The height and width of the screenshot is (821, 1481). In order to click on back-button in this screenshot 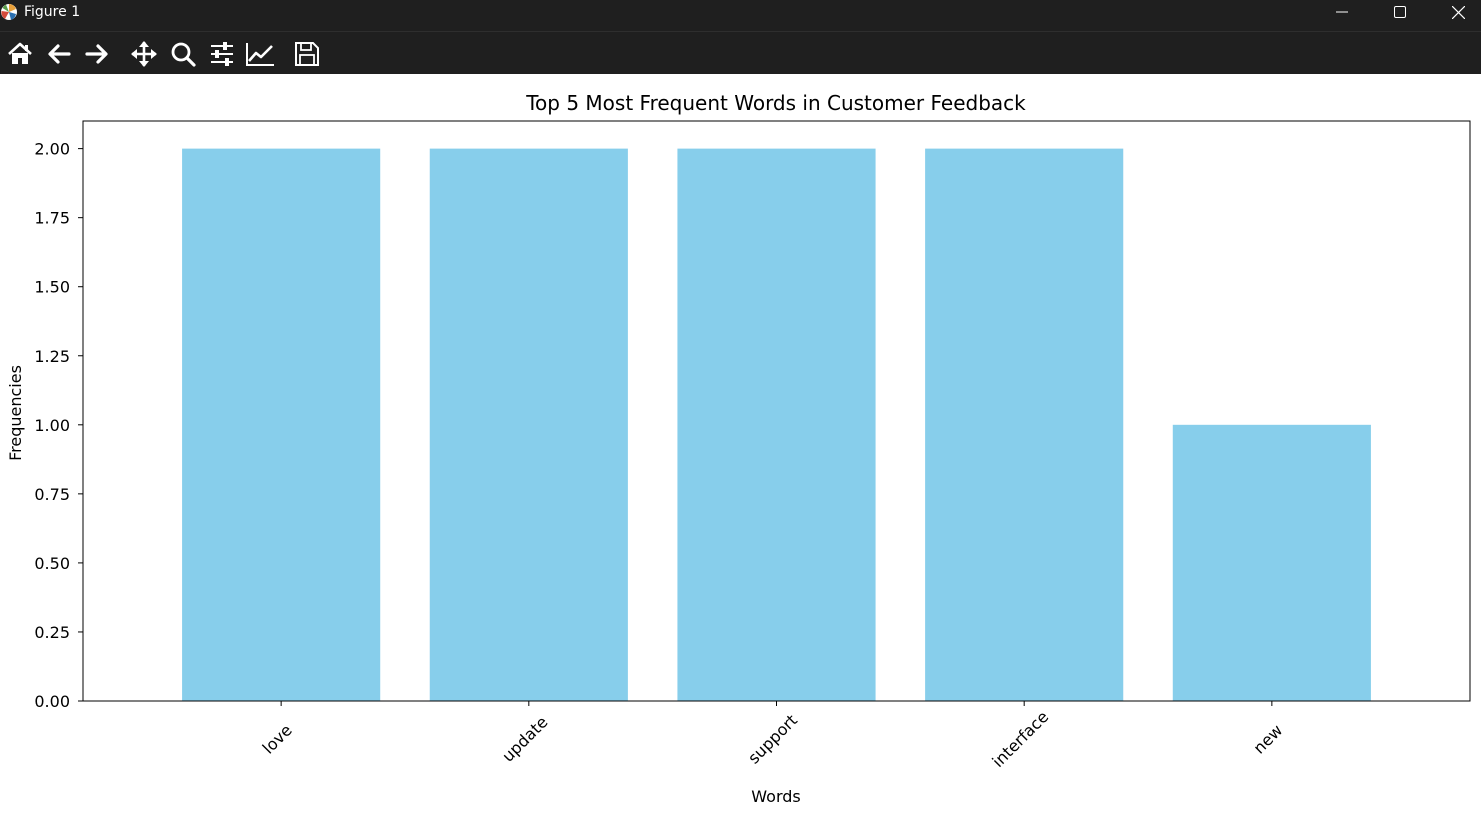, I will do `click(59, 54)`.